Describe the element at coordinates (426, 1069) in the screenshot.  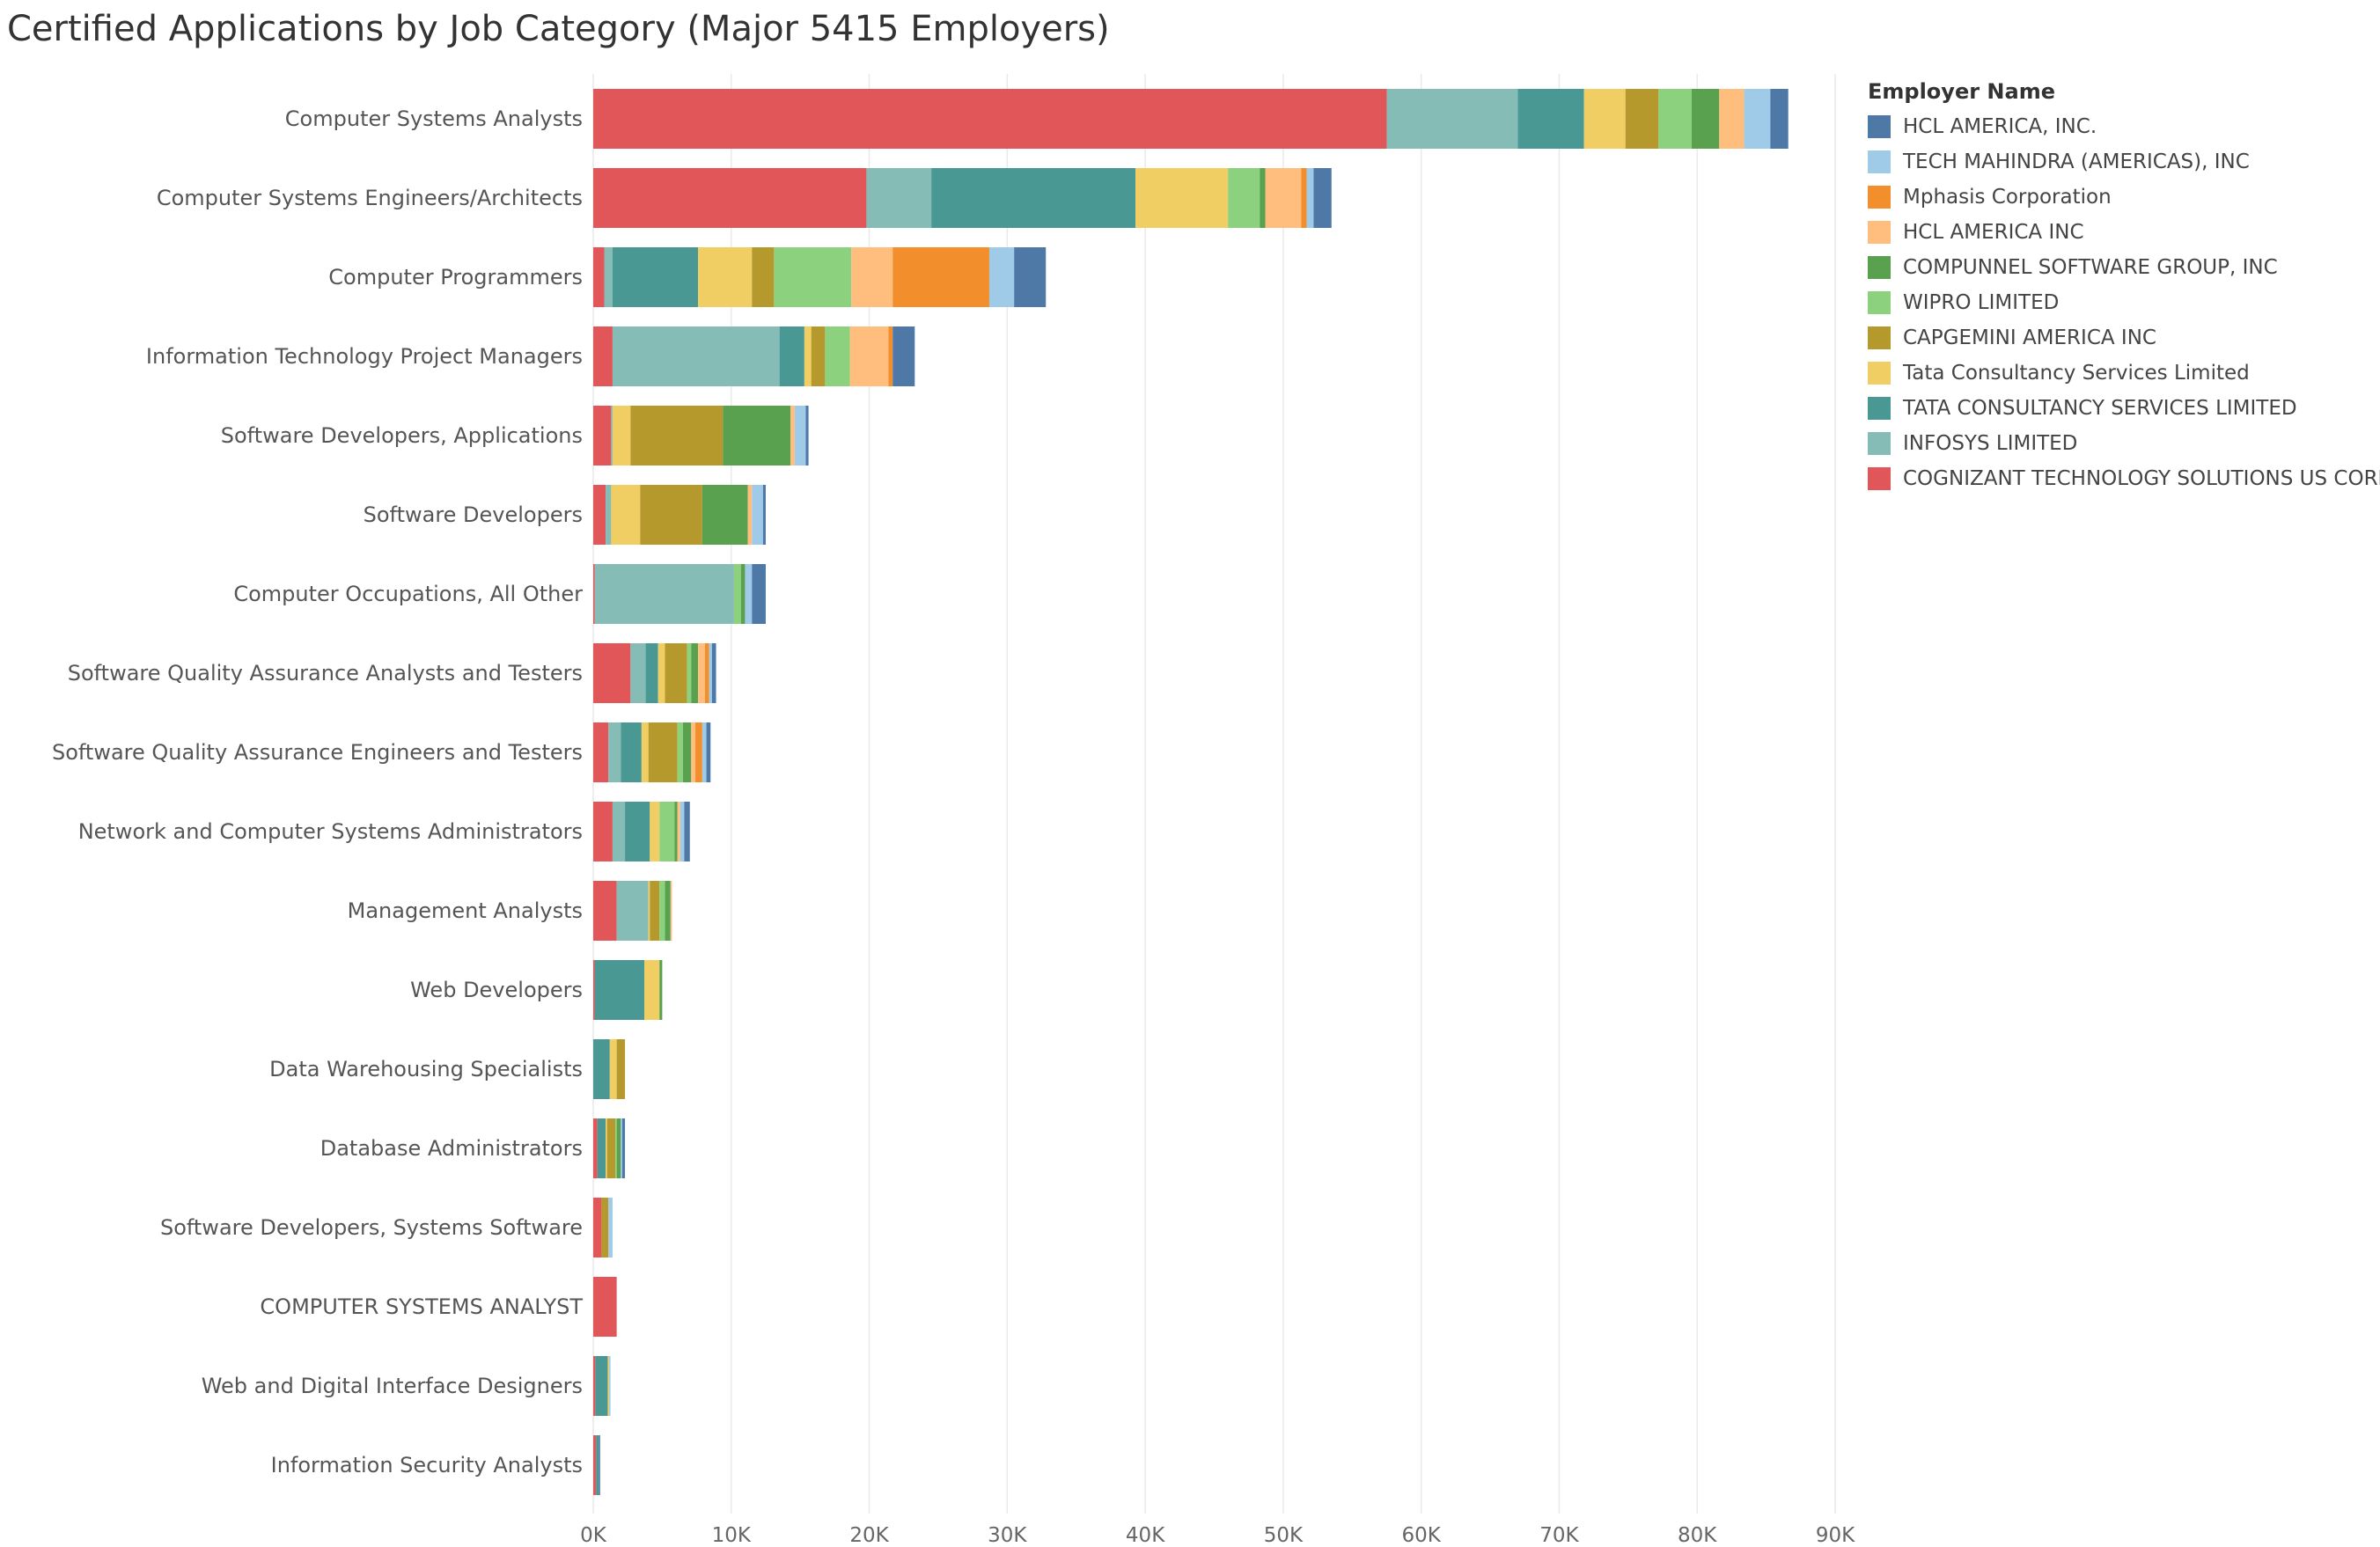
I see `category-label: Data Warehousing Specialists` at that location.